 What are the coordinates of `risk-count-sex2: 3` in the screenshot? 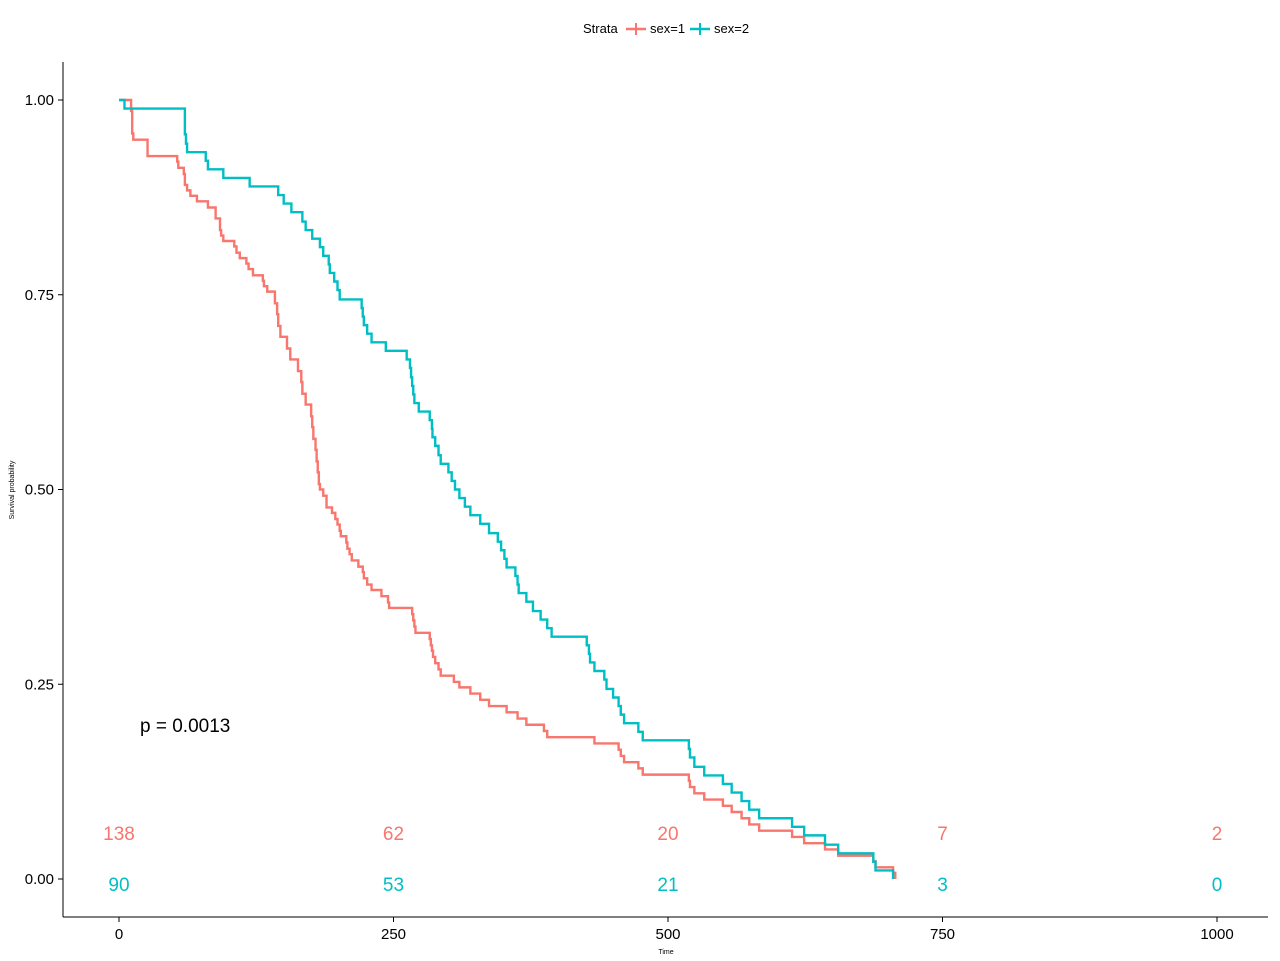 It's located at (942, 885).